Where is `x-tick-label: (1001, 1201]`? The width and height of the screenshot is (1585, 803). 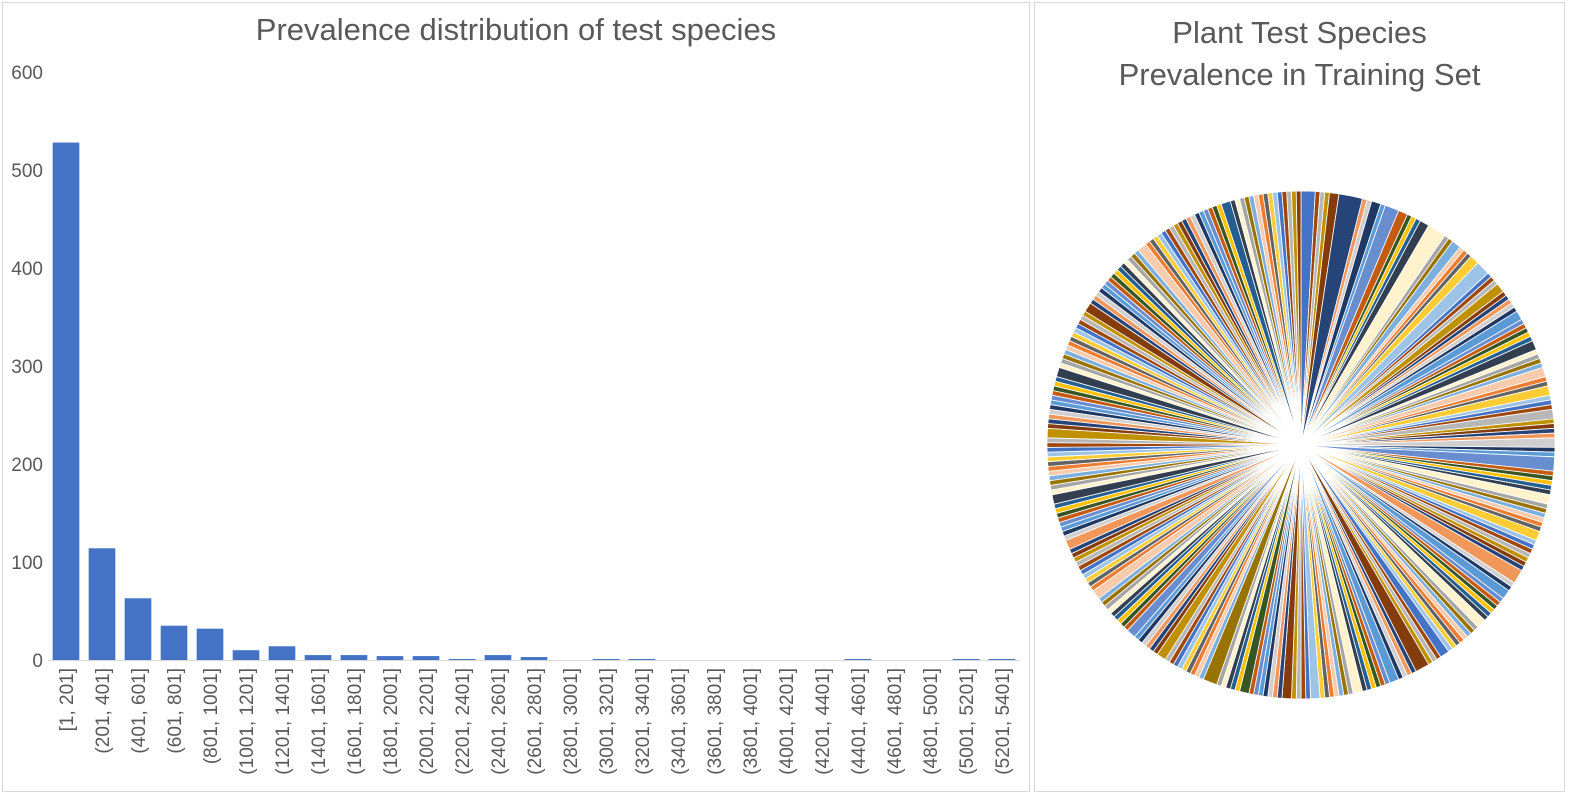
x-tick-label: (1001, 1201] is located at coordinates (247, 721).